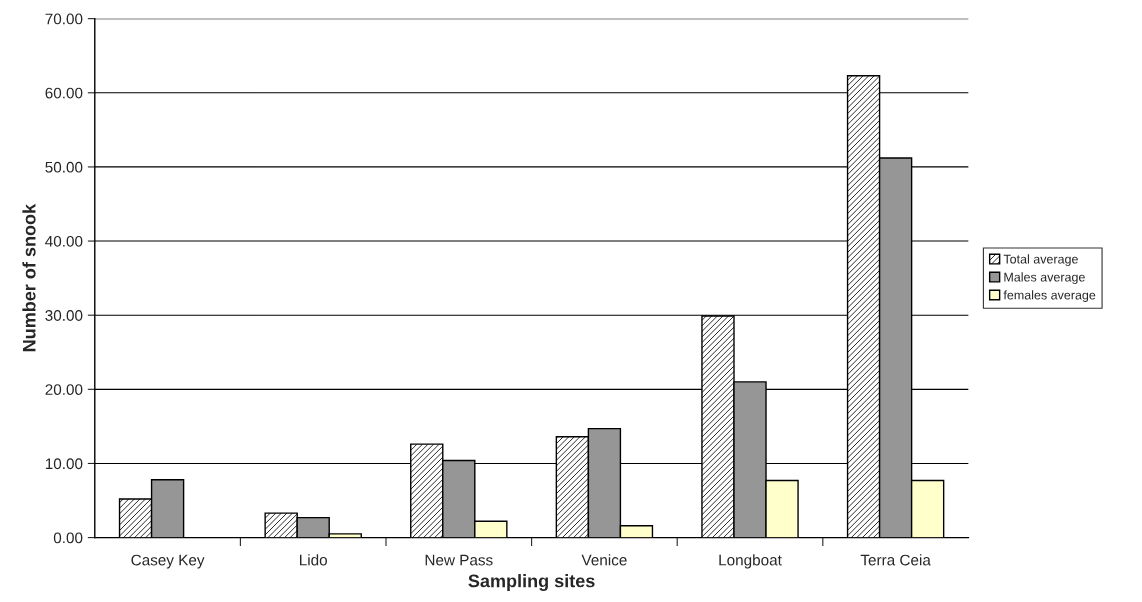 The width and height of the screenshot is (1142, 602). Describe the element at coordinates (1044, 278) in the screenshot. I see `legend-label: Males average` at that location.